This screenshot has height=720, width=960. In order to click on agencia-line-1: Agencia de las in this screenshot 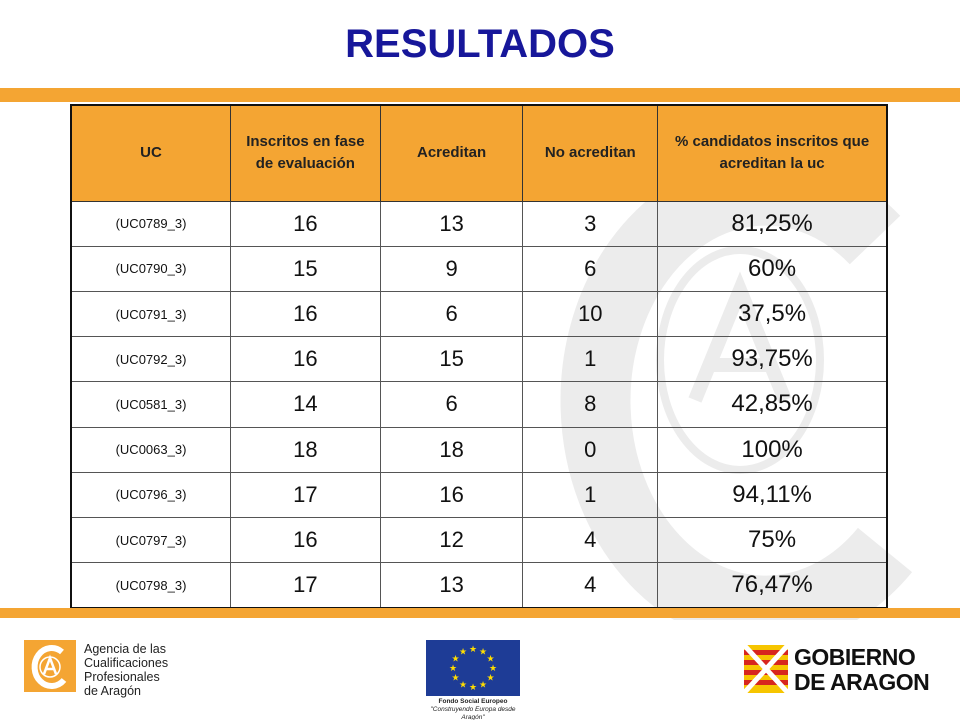, I will do `click(125, 649)`.